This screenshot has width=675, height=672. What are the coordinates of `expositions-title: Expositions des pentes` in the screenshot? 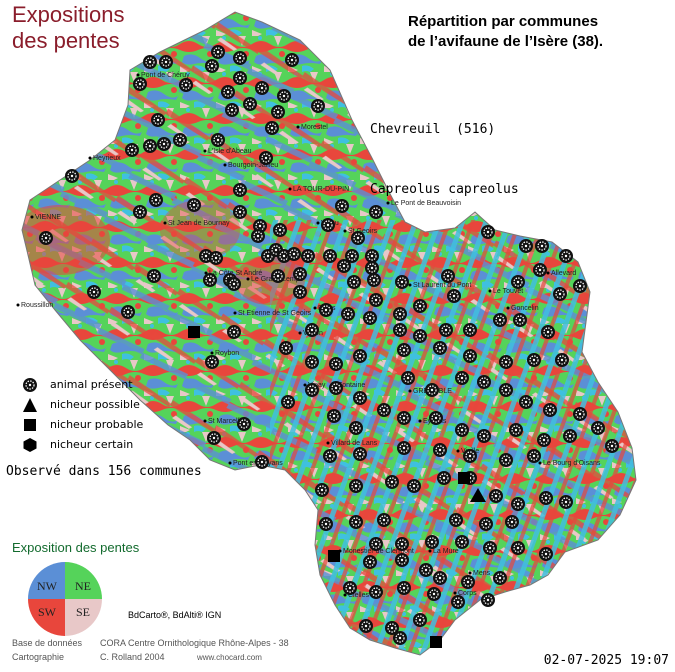 It's located at (68, 28).